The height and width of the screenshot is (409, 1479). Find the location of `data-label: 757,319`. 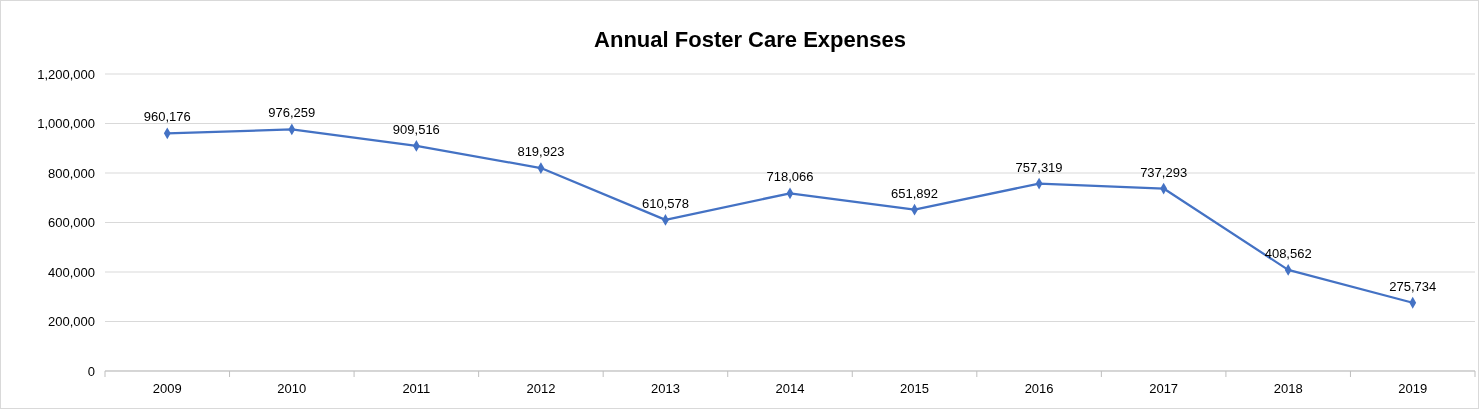

data-label: 757,319 is located at coordinates (1039, 167).